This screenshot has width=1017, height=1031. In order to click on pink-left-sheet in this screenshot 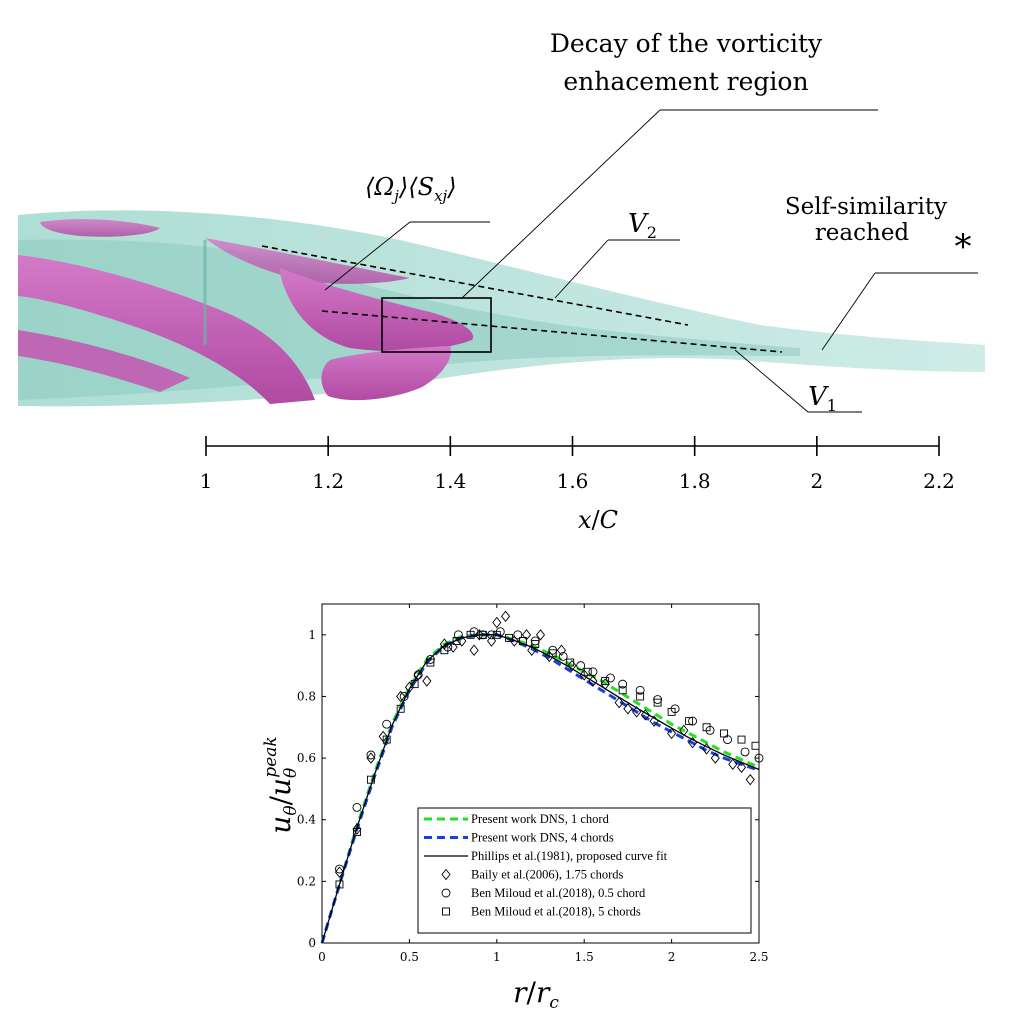, I will do `click(166, 329)`.